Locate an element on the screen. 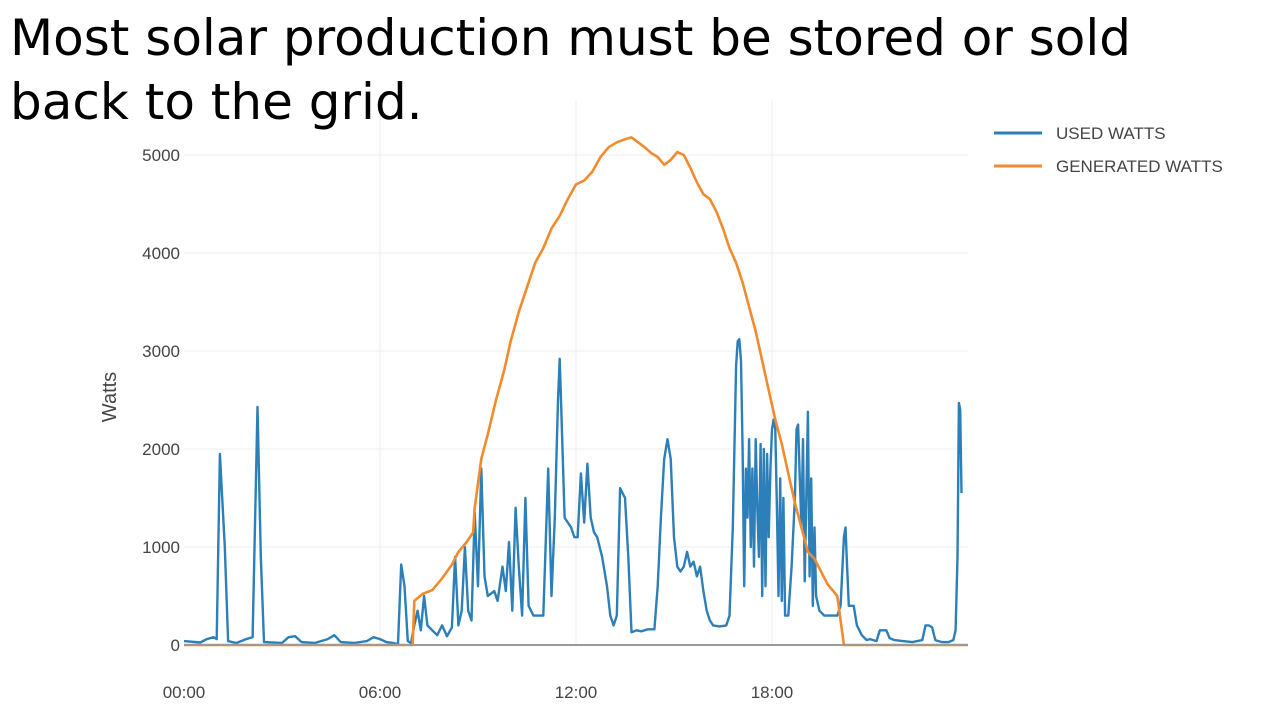 The image size is (1280, 720). y-tick-label: 1000 is located at coordinates (161, 547).